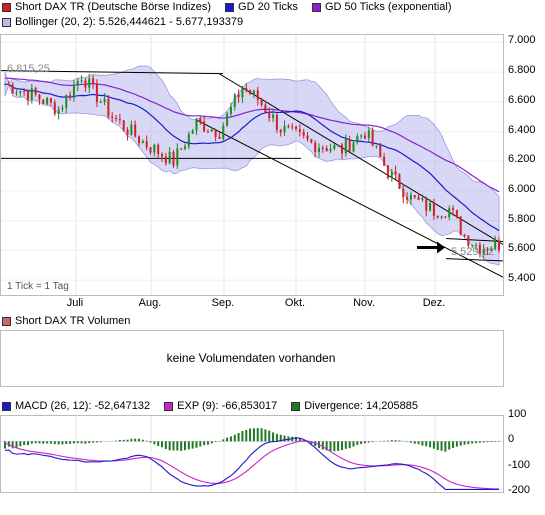 The height and width of the screenshot is (515, 545). I want to click on legend-swatch-divergence, so click(296, 406).